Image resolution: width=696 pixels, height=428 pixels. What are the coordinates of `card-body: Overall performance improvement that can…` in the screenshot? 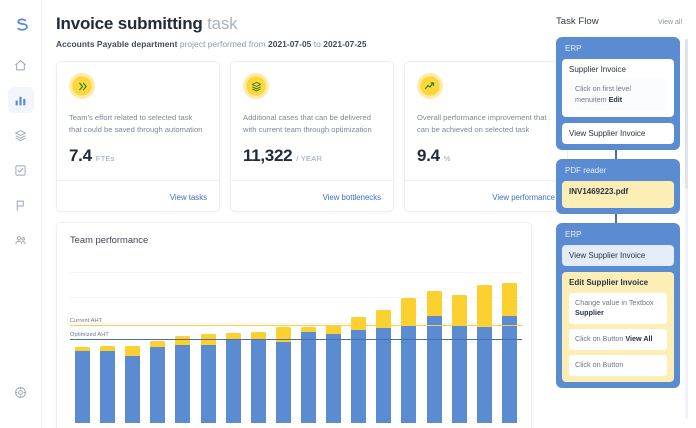 It's located at (486, 118).